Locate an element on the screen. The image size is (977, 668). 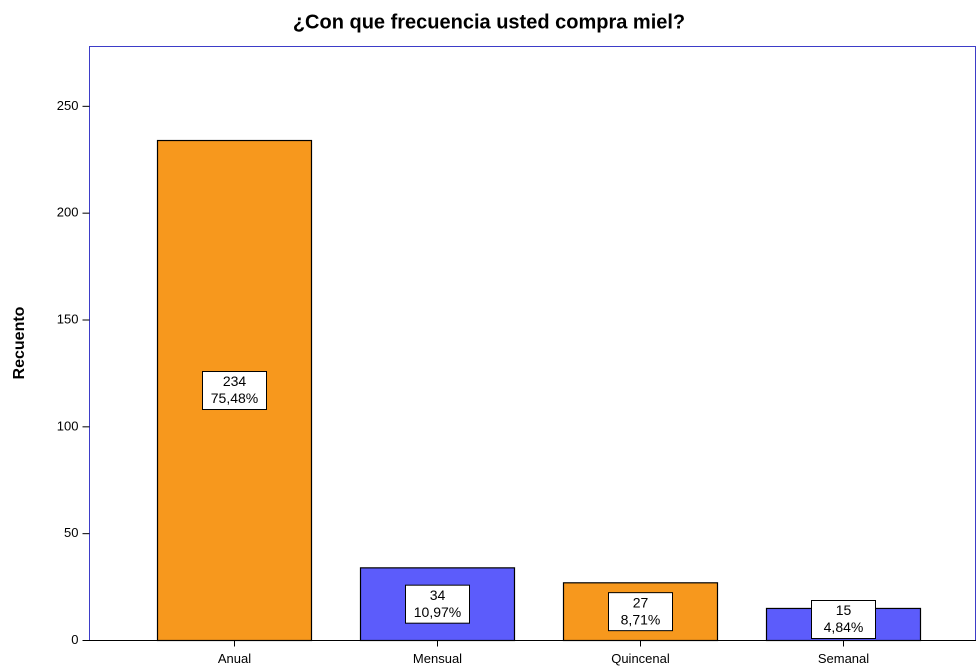
y-tick-label: 100 is located at coordinates (68, 425).